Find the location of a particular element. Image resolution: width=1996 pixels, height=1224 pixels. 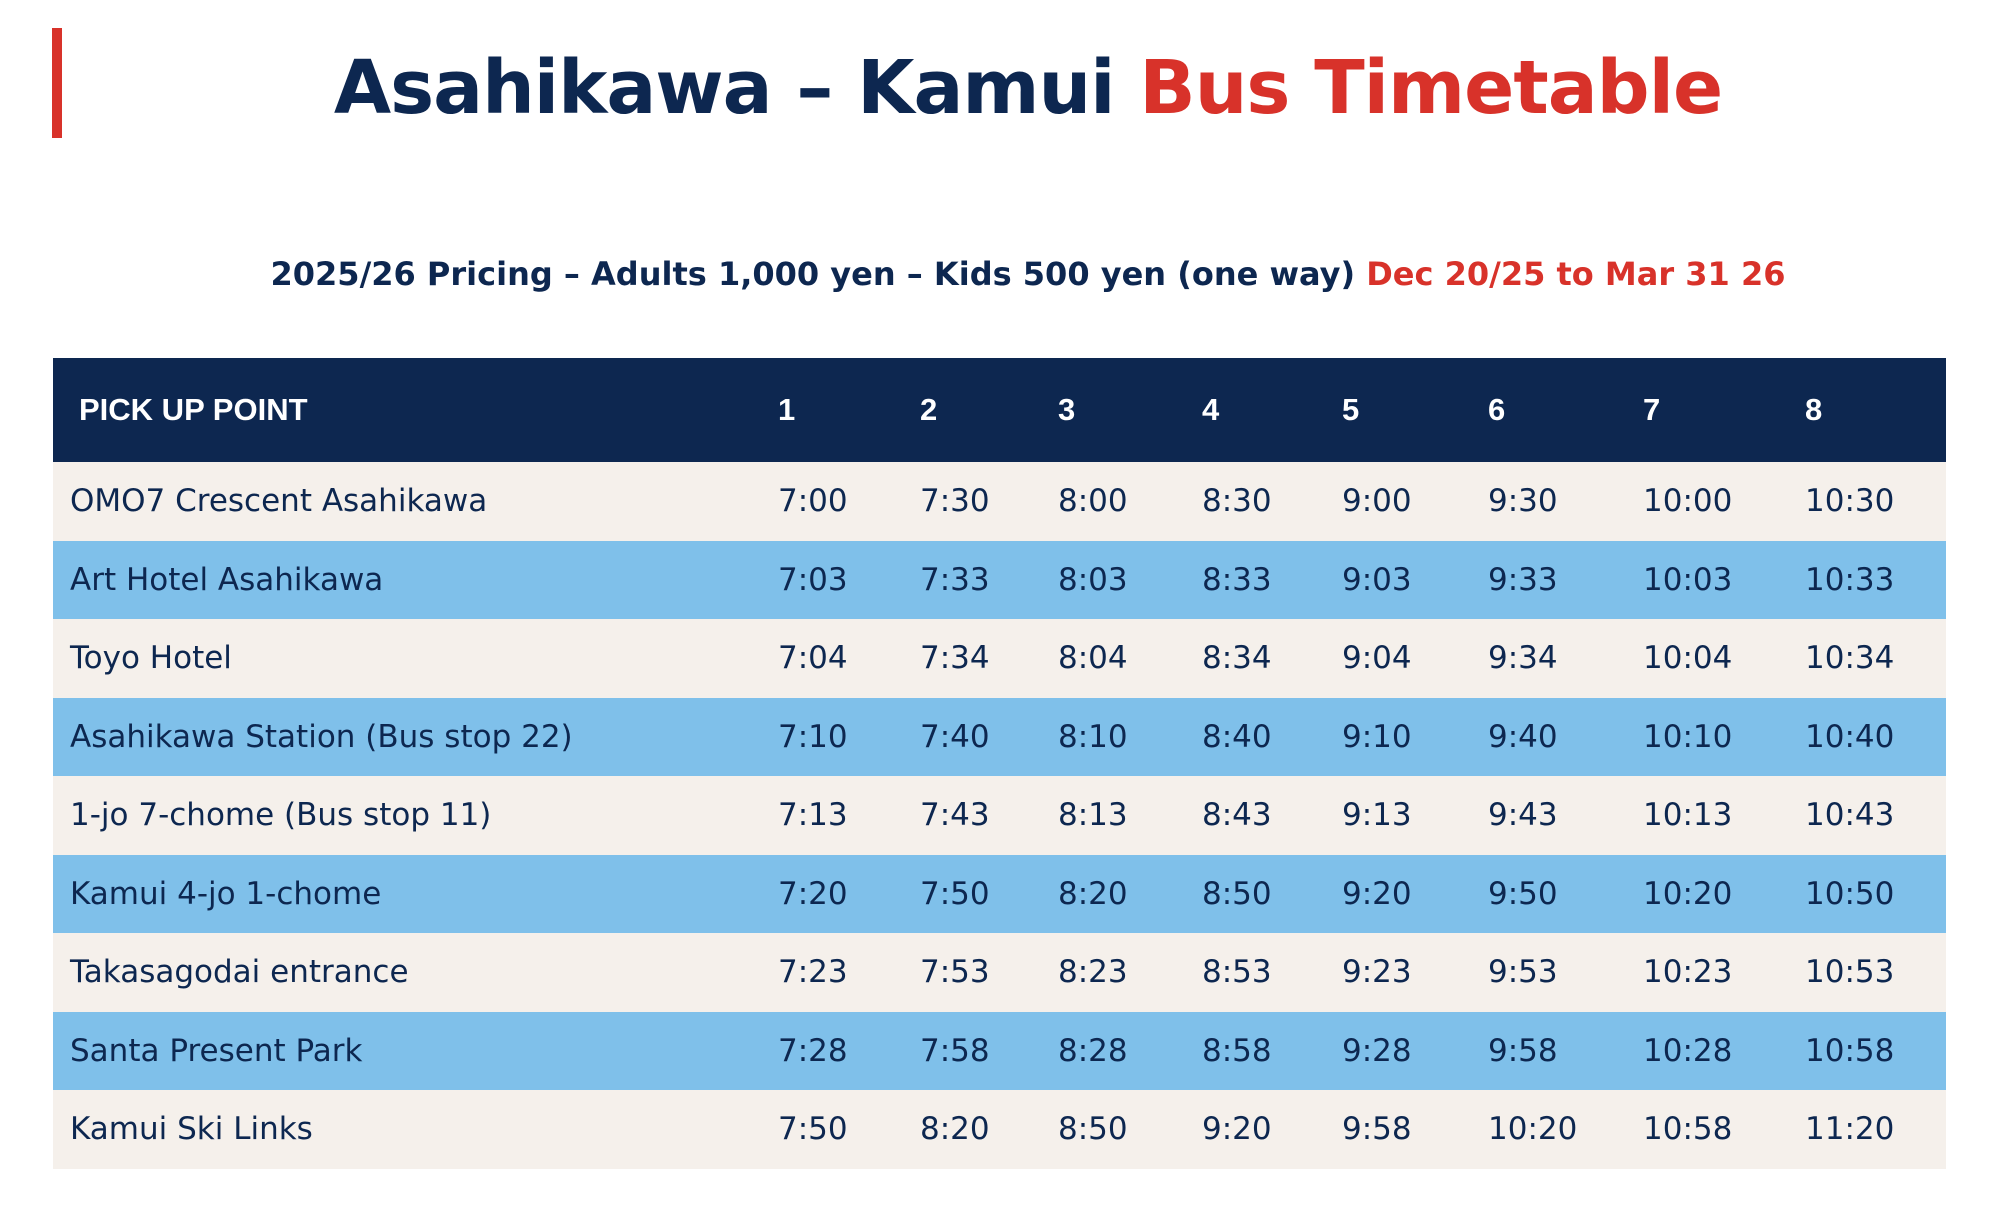

departure-time: 8:33 is located at coordinates (1237, 579).